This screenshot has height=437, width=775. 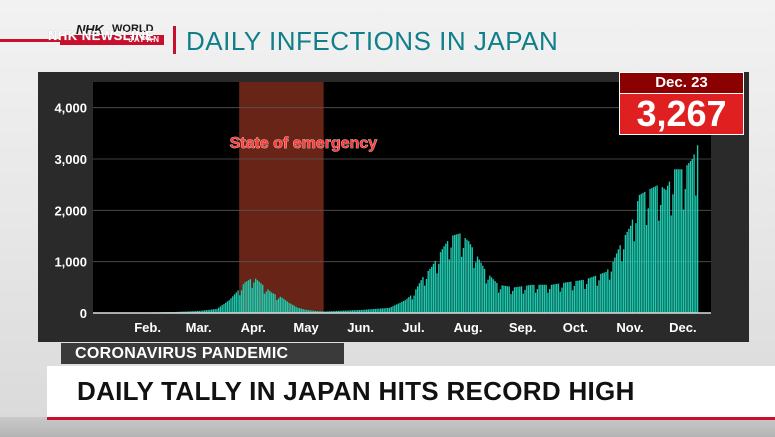 What do you see at coordinates (70, 108) in the screenshot?
I see `y-tick-label: 4,000` at bounding box center [70, 108].